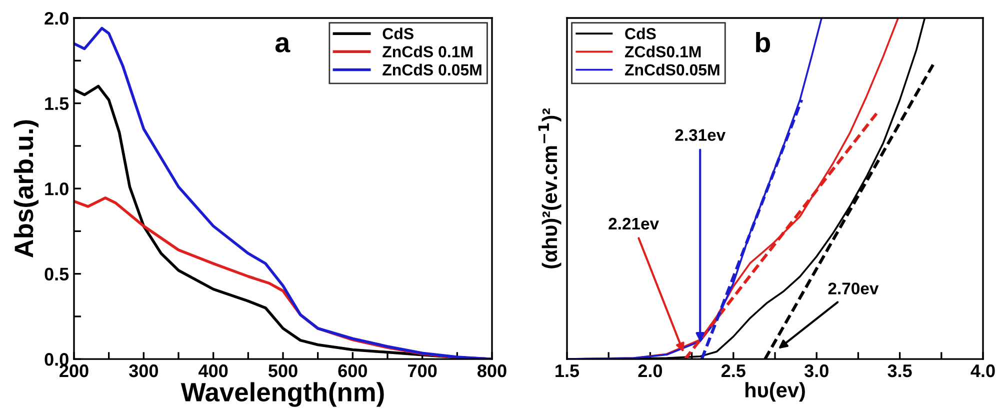  Describe the element at coordinates (56, 18) in the screenshot. I see `y-tick-label: 2.0` at that location.